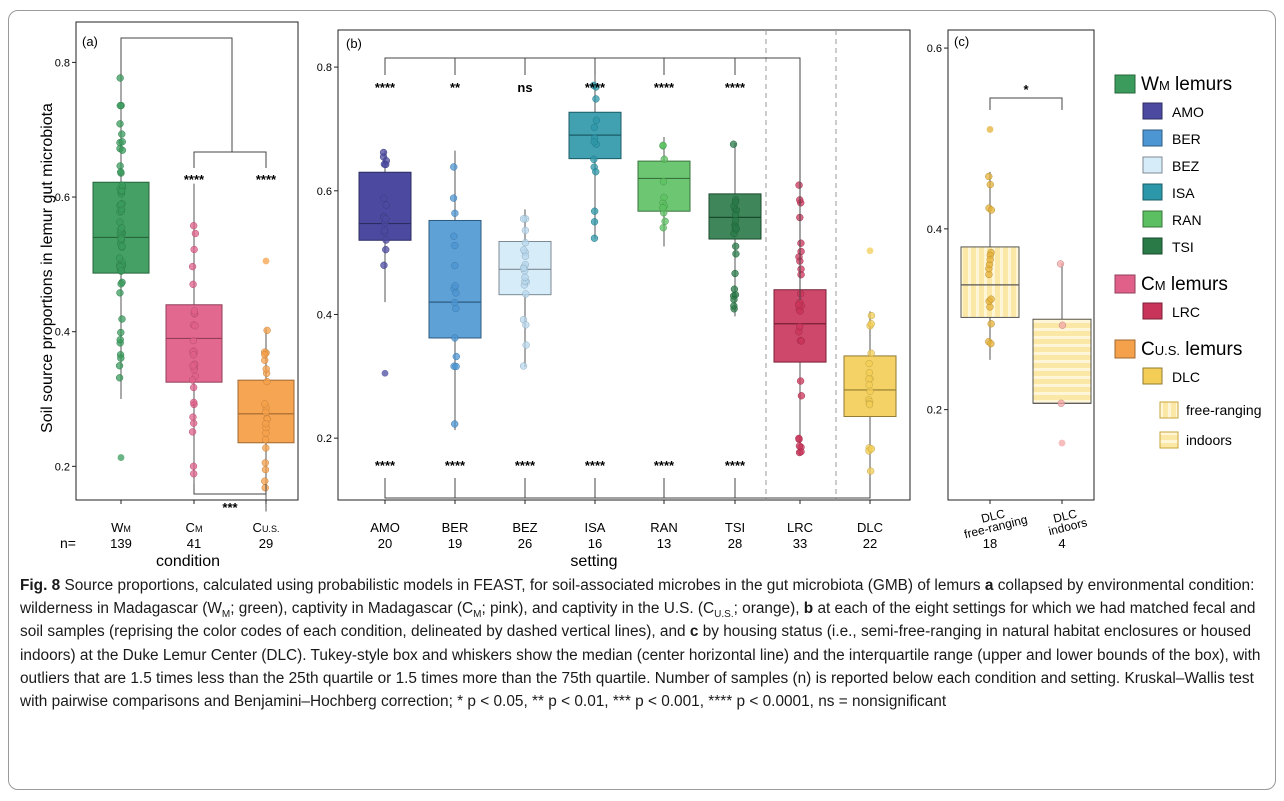 The height and width of the screenshot is (801, 1284). What do you see at coordinates (1186, 139) in the screenshot?
I see `legend-item-BER: BER` at bounding box center [1186, 139].